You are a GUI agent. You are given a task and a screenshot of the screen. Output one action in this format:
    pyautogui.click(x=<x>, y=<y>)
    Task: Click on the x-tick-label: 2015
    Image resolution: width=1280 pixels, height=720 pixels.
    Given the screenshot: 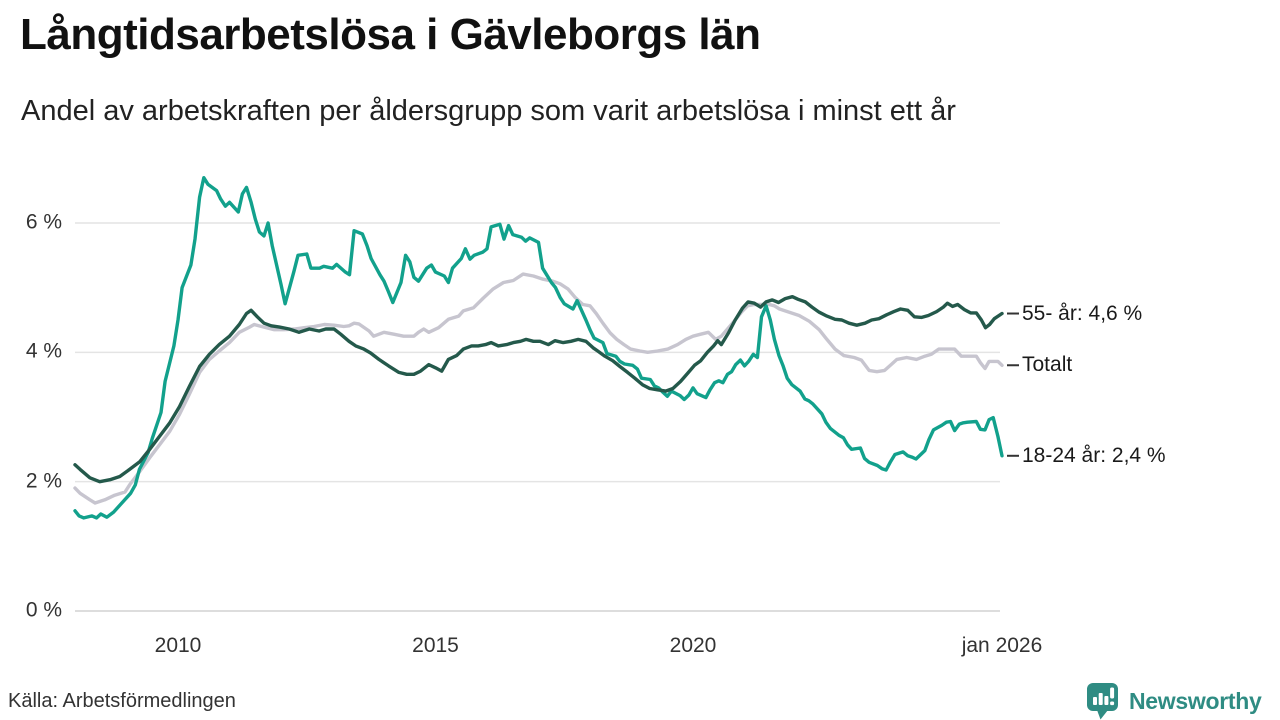 What is the action you would take?
    pyautogui.click(x=435, y=645)
    